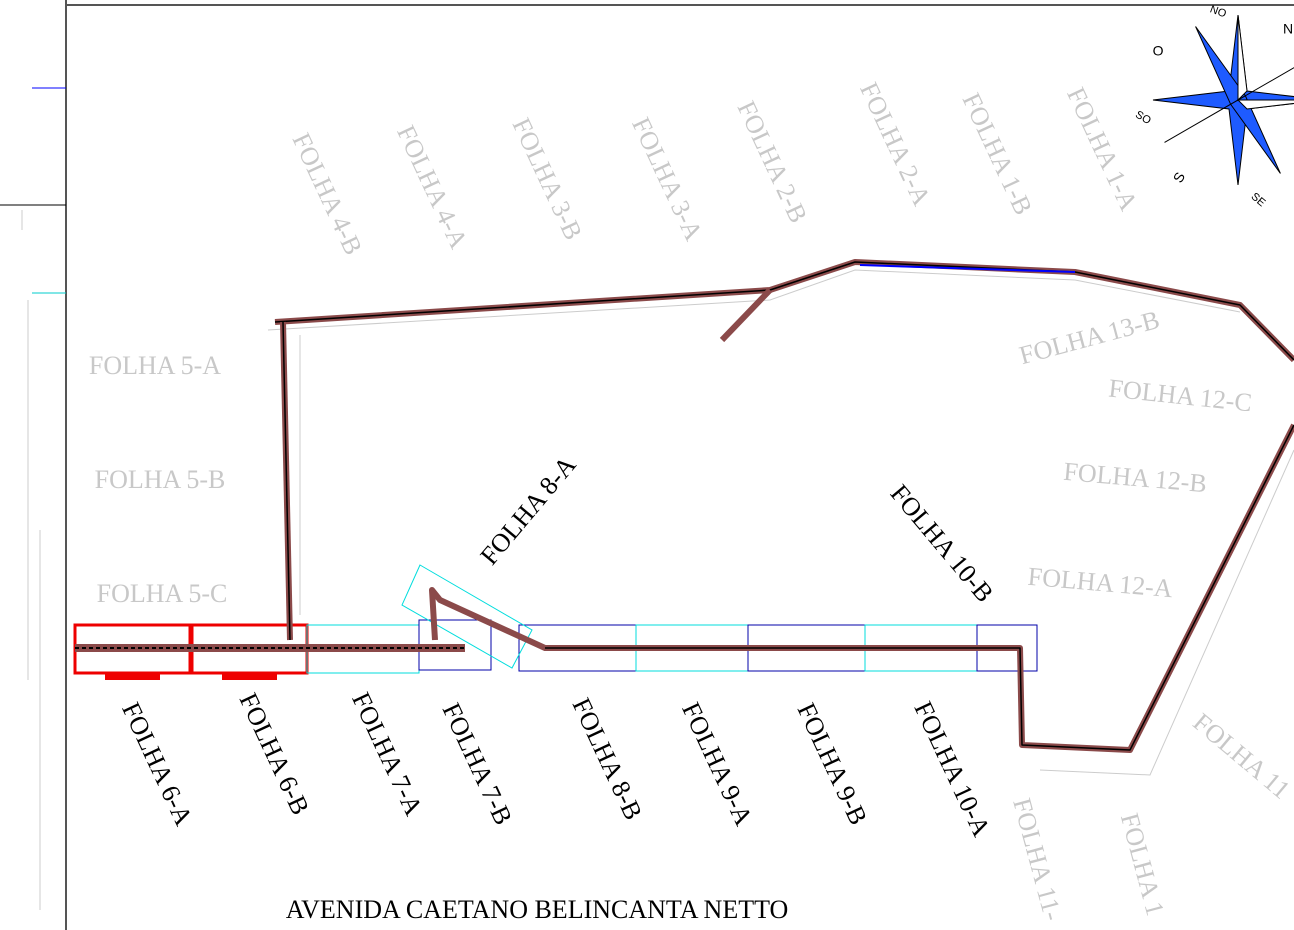 The height and width of the screenshot is (930, 1294). I want to click on sheet-label: FOLHA 1, so click(1142, 864).